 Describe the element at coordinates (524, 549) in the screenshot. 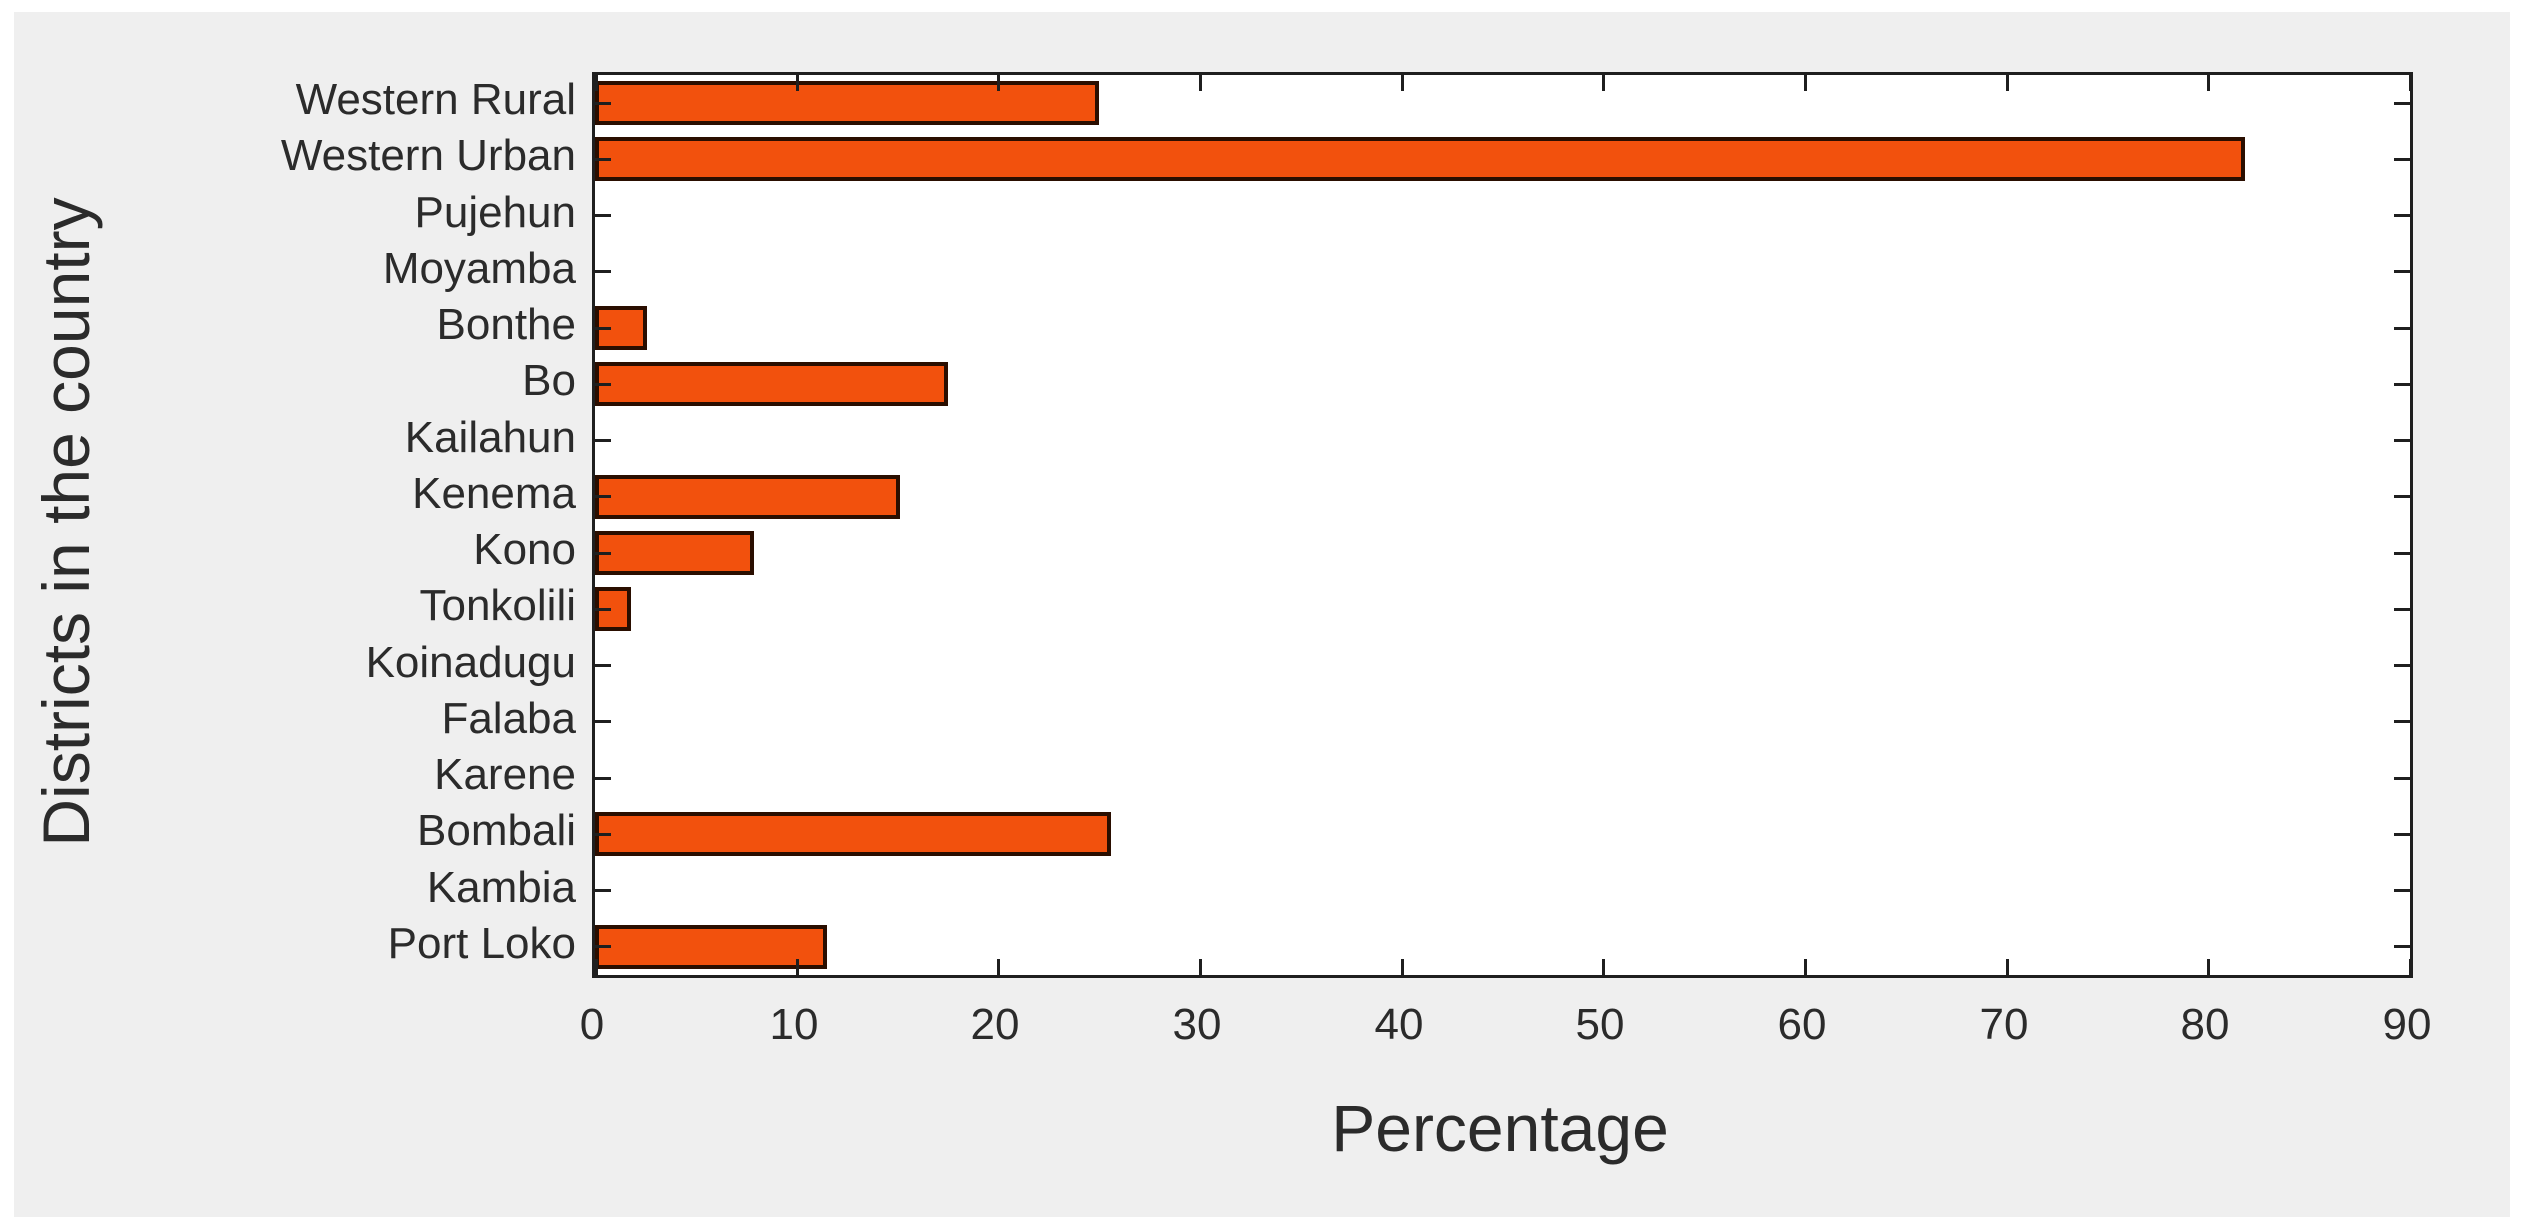

I see `category-label-kono: Kono` at that location.